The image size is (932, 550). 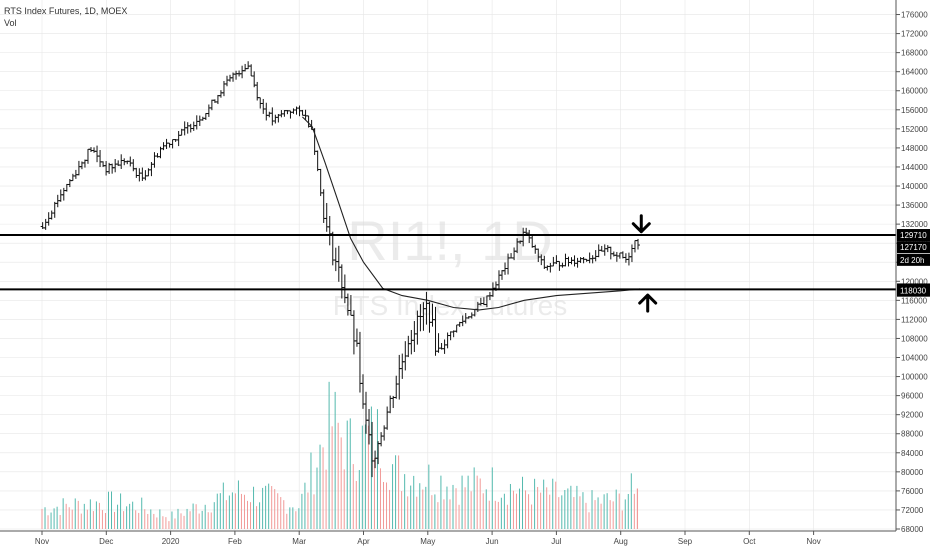 What do you see at coordinates (492, 541) in the screenshot?
I see `time-tick-label: Jun` at bounding box center [492, 541].